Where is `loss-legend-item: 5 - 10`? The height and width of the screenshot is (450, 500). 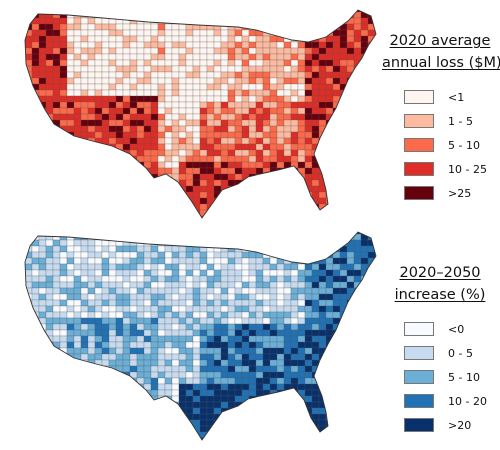 loss-legend-item: 5 - 10 is located at coordinates (451, 145).